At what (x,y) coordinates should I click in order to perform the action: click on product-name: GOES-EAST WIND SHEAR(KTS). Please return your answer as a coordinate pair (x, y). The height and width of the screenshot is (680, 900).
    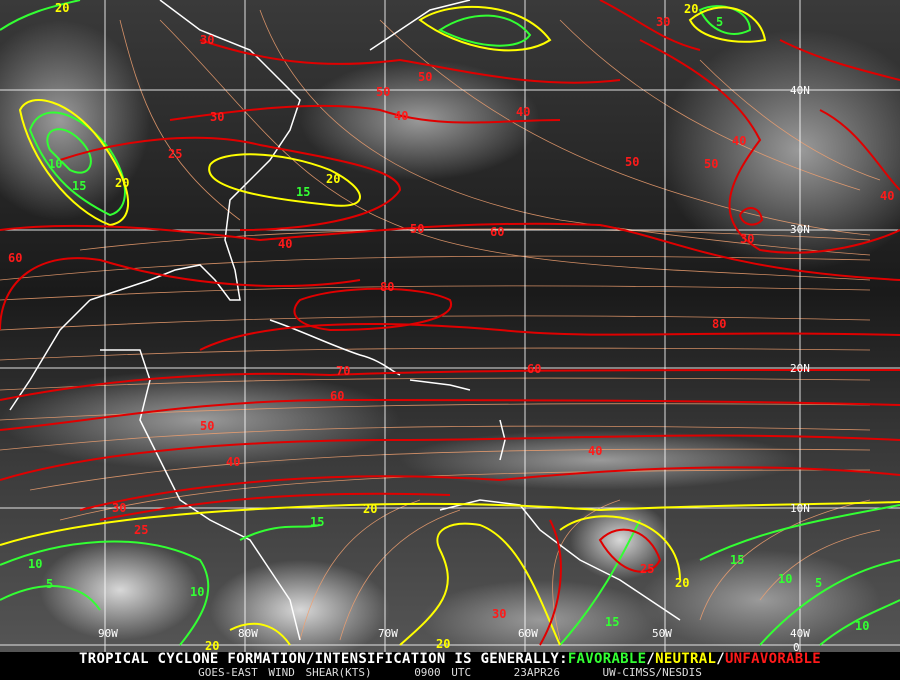
    Looking at the image, I should click on (285, 672).